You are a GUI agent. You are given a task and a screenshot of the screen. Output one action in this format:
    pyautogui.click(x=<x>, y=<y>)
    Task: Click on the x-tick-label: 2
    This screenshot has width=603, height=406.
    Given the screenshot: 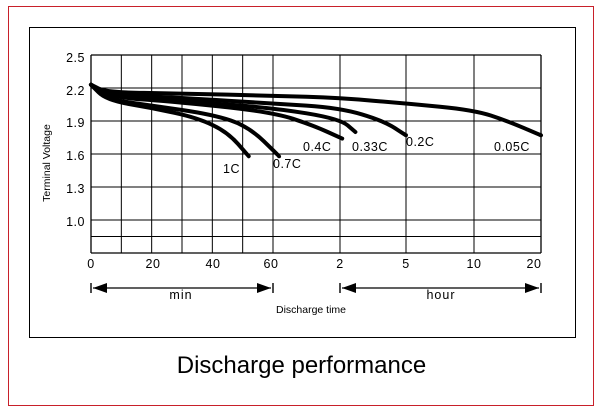 What is the action you would take?
    pyautogui.click(x=339, y=264)
    